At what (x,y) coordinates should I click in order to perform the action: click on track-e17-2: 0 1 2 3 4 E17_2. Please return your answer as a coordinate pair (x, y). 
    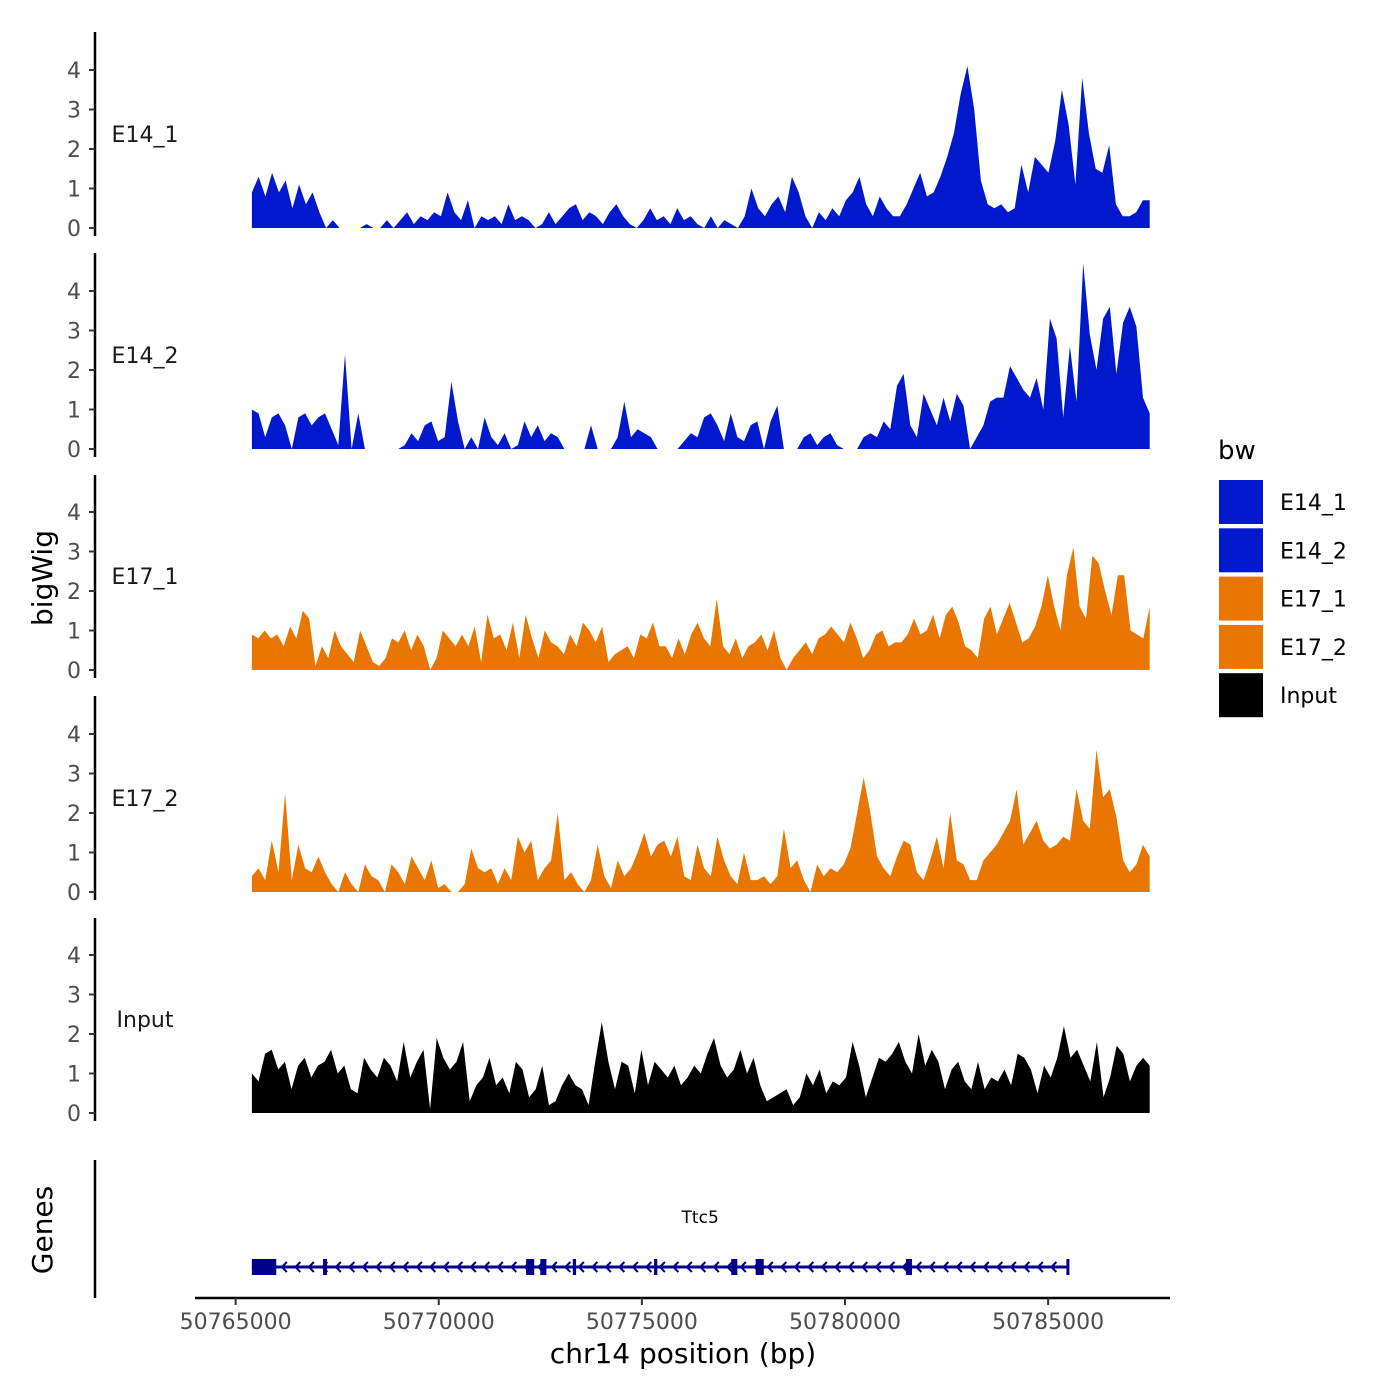
    Looking at the image, I should click on (608, 801).